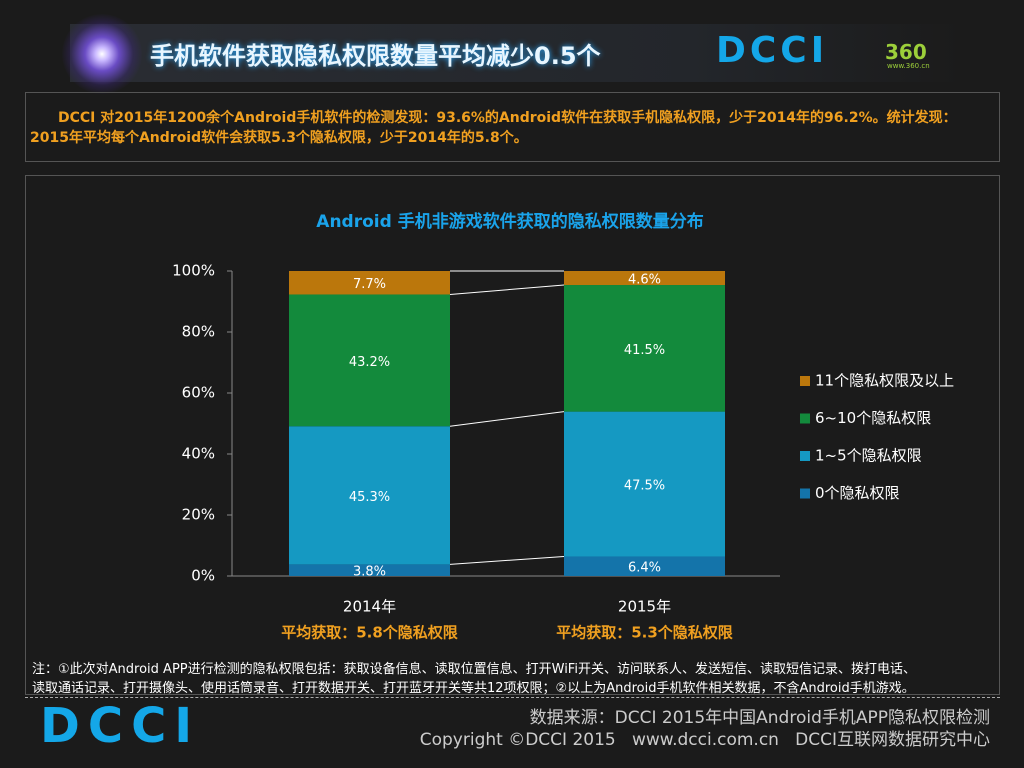 The height and width of the screenshot is (768, 1024). What do you see at coordinates (120, 726) in the screenshot?
I see `footer-logo: DCCI` at bounding box center [120, 726].